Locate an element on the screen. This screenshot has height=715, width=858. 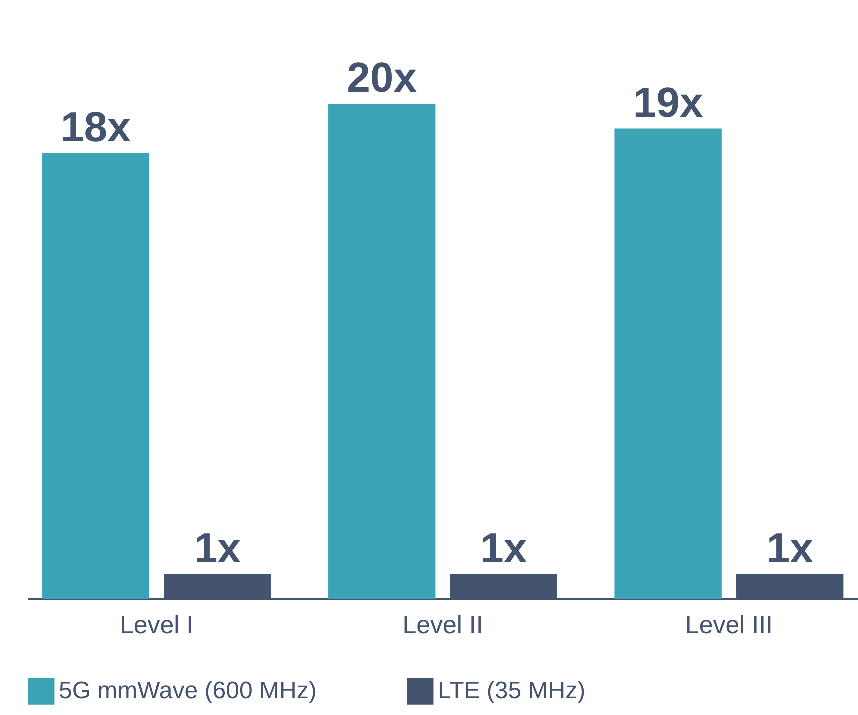
legend-label: LTE (35 MHz) is located at coordinates (512, 691).